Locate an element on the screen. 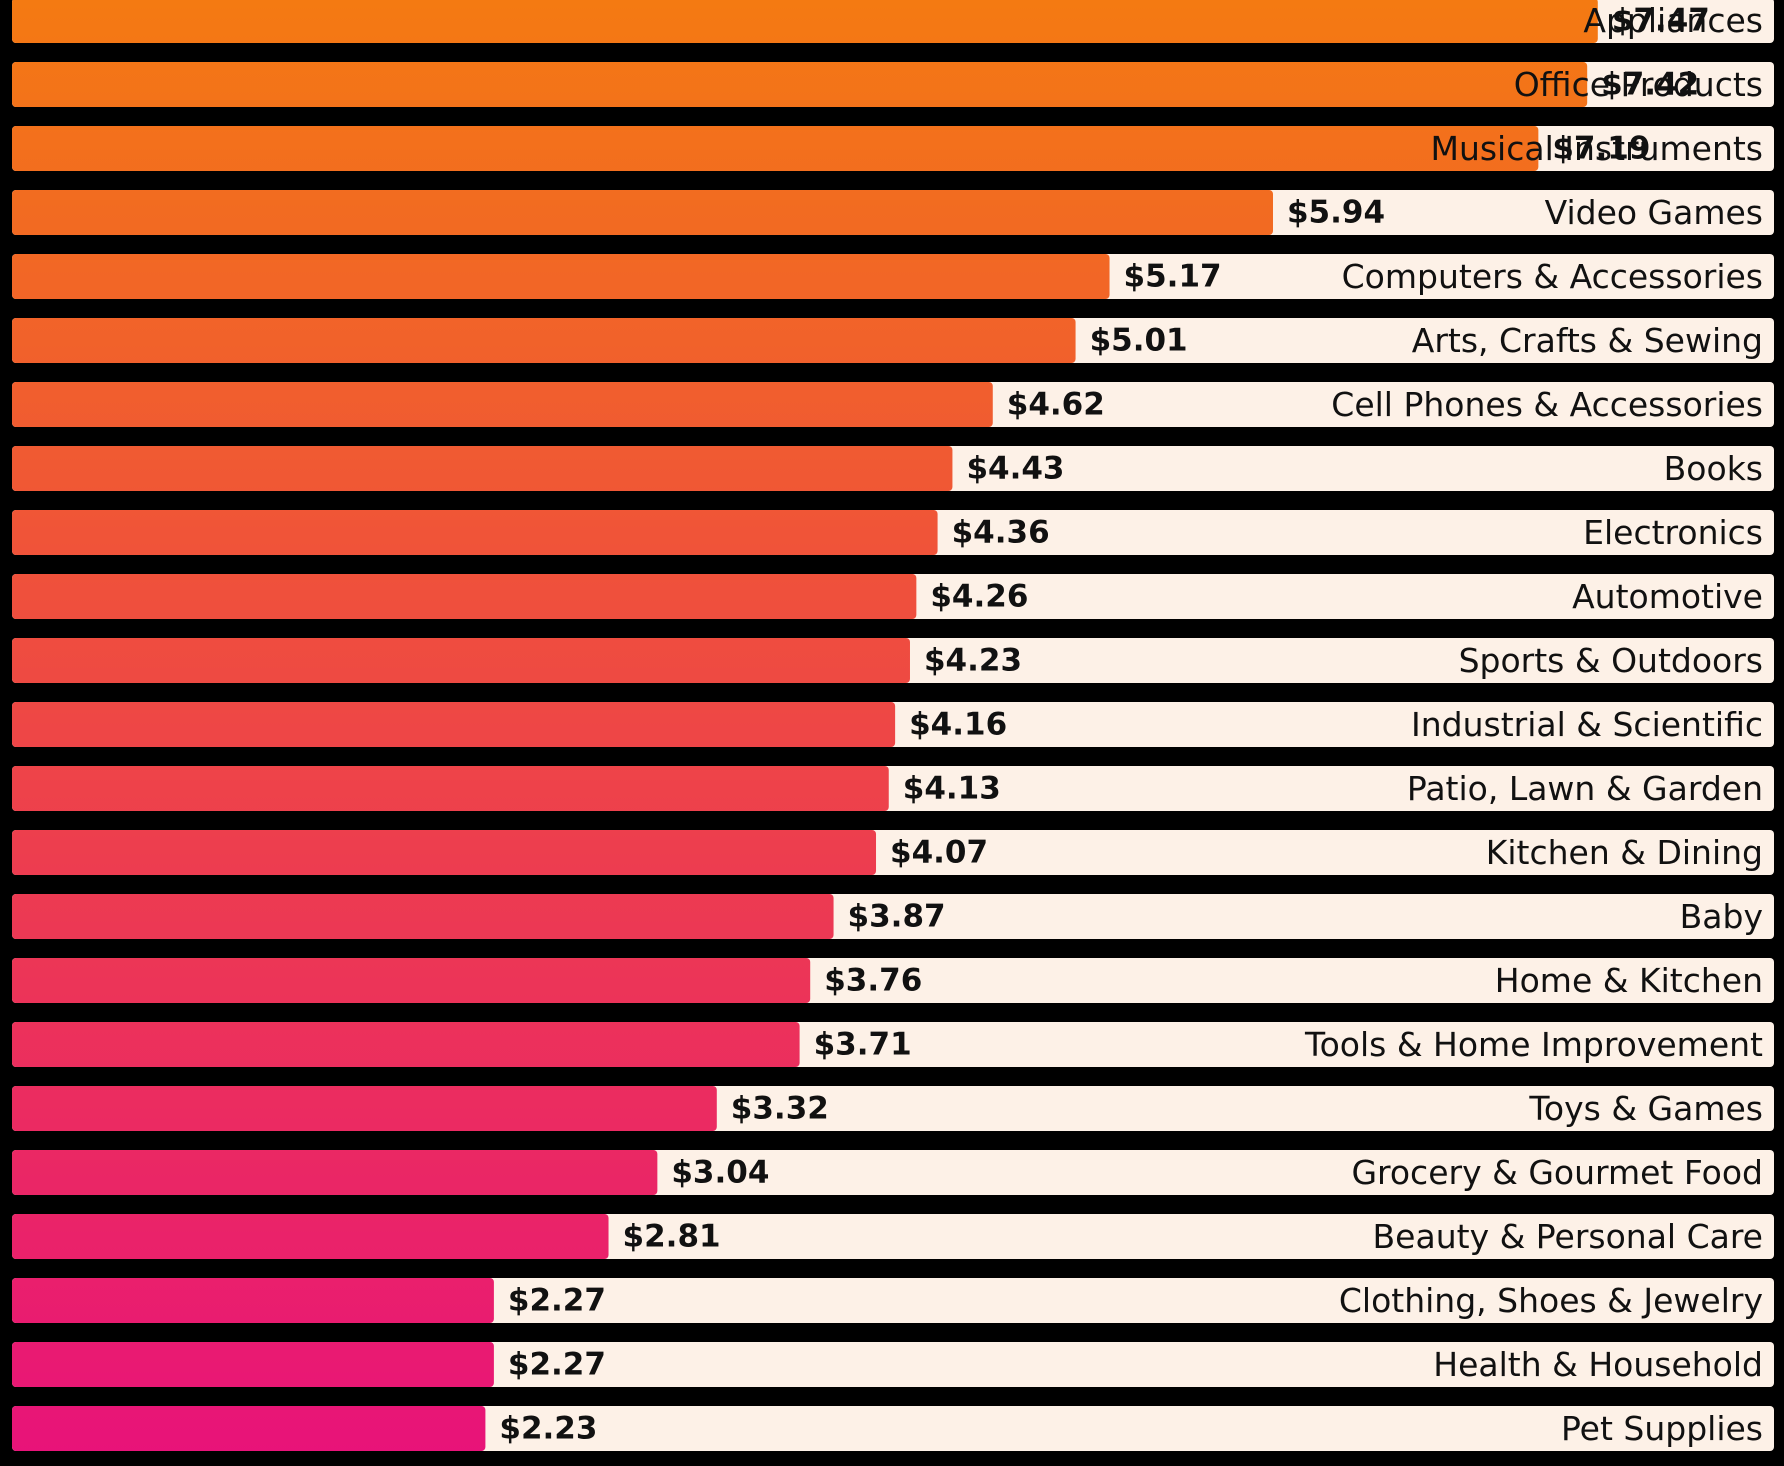 Image resolution: width=1784 pixels, height=1466 pixels. bar-row-patio-lawn-garden: $4.13 Patio, Lawn & Garden is located at coordinates (893, 788).